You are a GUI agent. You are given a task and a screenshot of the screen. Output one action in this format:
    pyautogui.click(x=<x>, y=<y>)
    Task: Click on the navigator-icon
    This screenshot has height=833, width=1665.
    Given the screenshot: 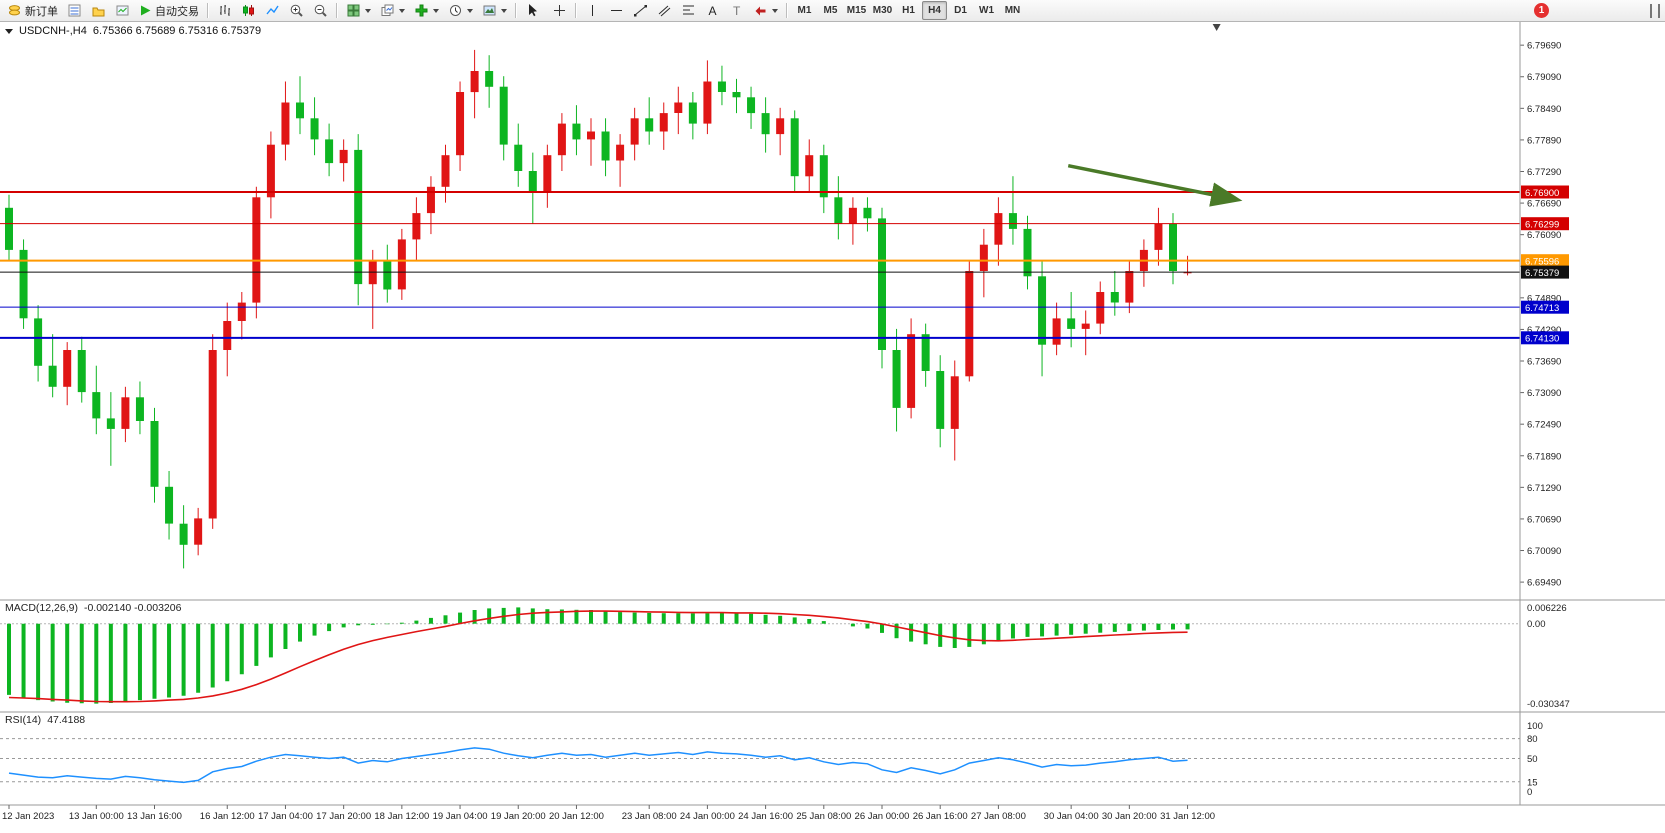 What is the action you would take?
    pyautogui.click(x=98, y=12)
    